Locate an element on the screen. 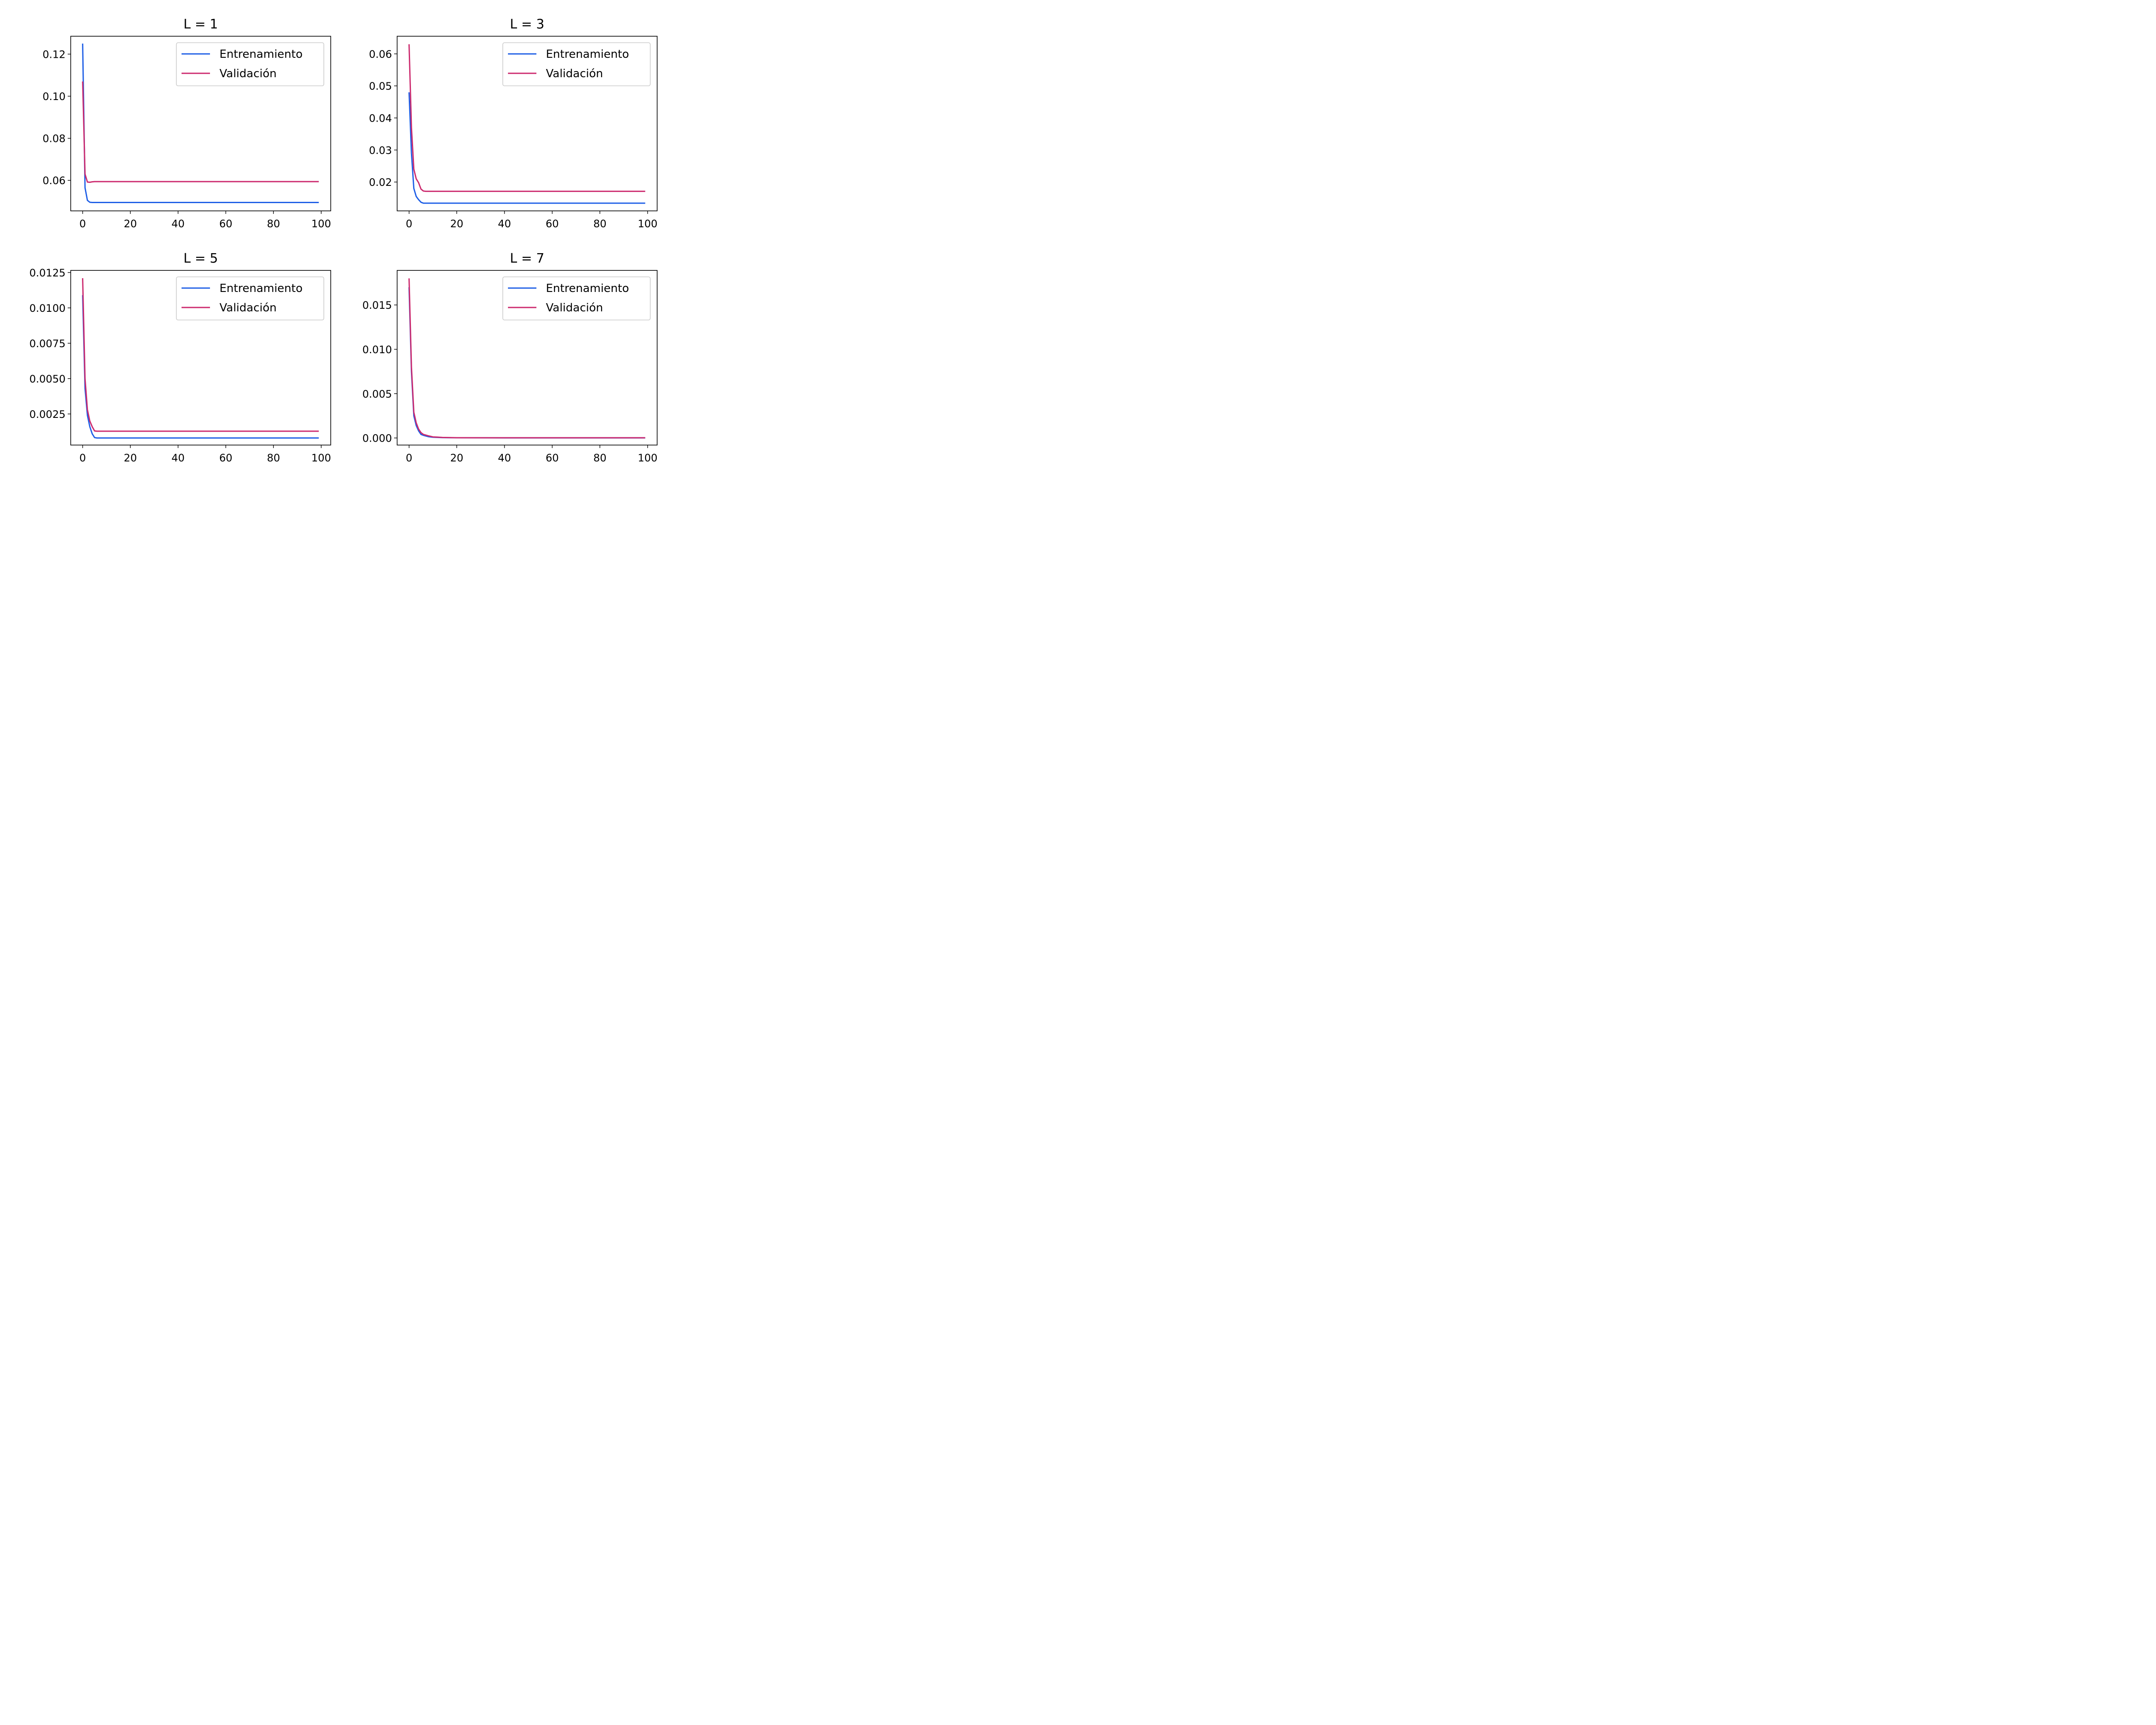 This screenshot has height=1725, width=2156. y-tick-label: 0.005 is located at coordinates (377, 394).